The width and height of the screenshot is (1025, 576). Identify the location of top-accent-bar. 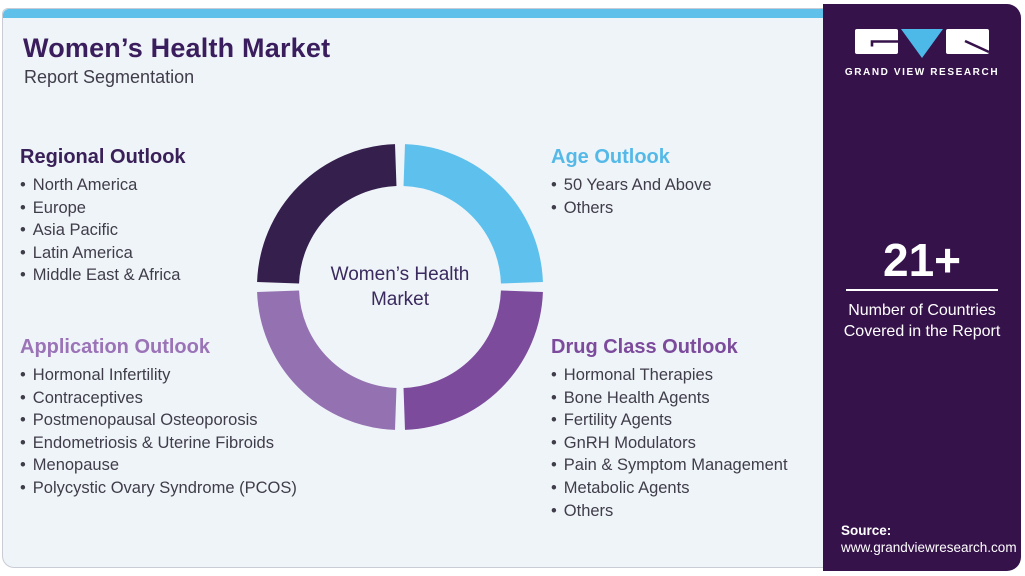
(413, 13).